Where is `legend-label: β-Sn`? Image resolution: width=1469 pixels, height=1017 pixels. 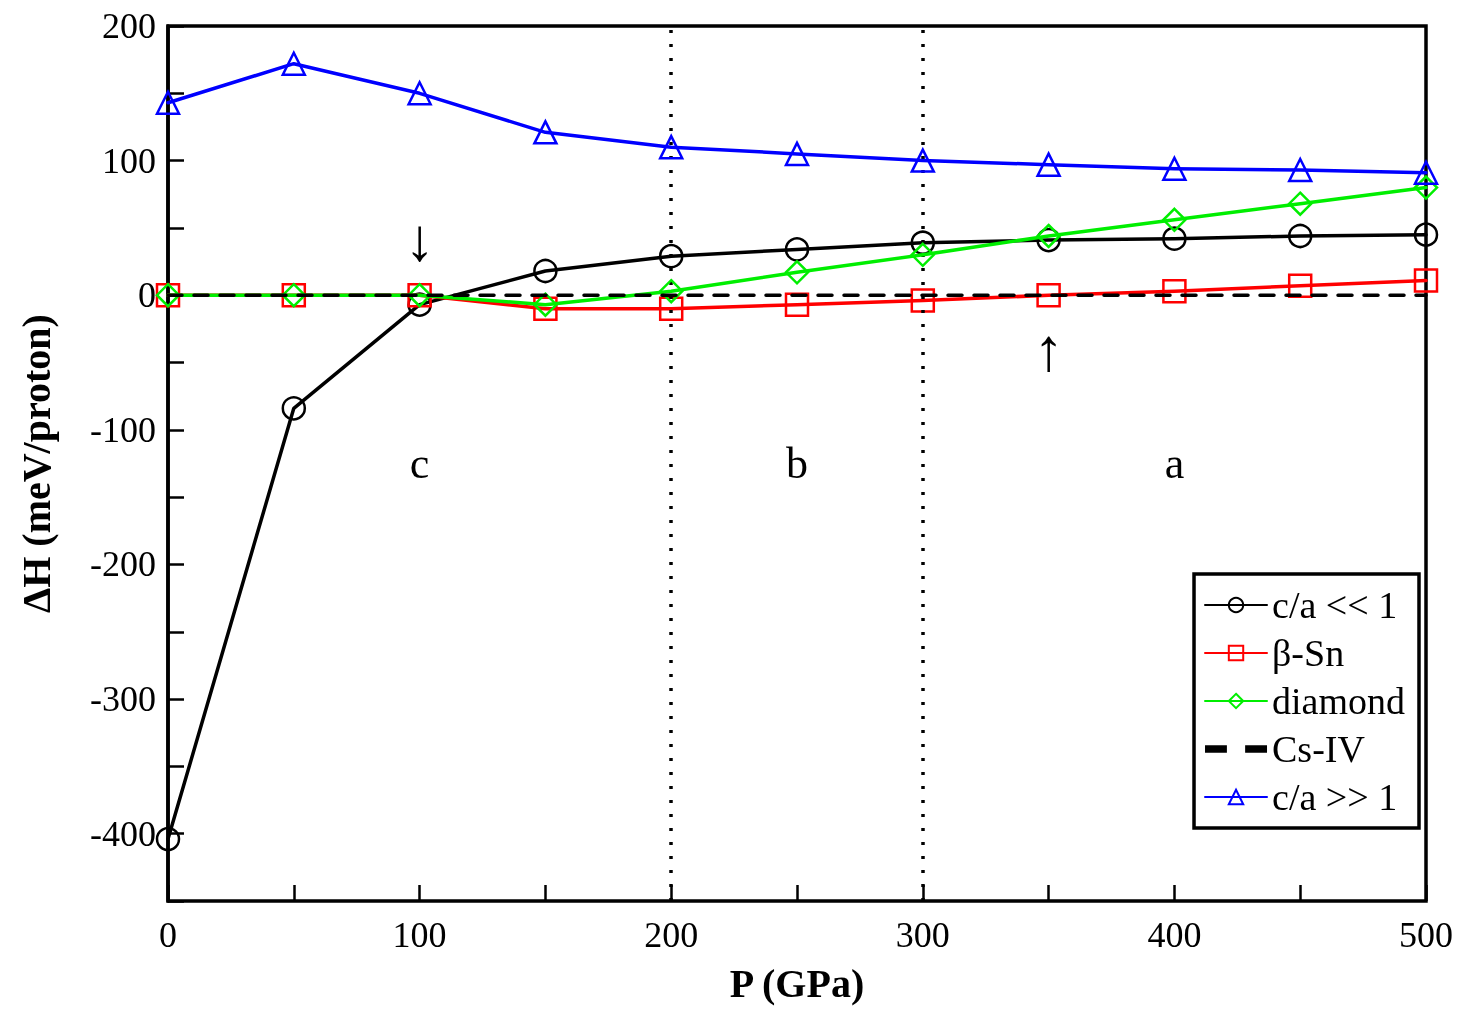
legend-label: β-Sn is located at coordinates (1308, 653).